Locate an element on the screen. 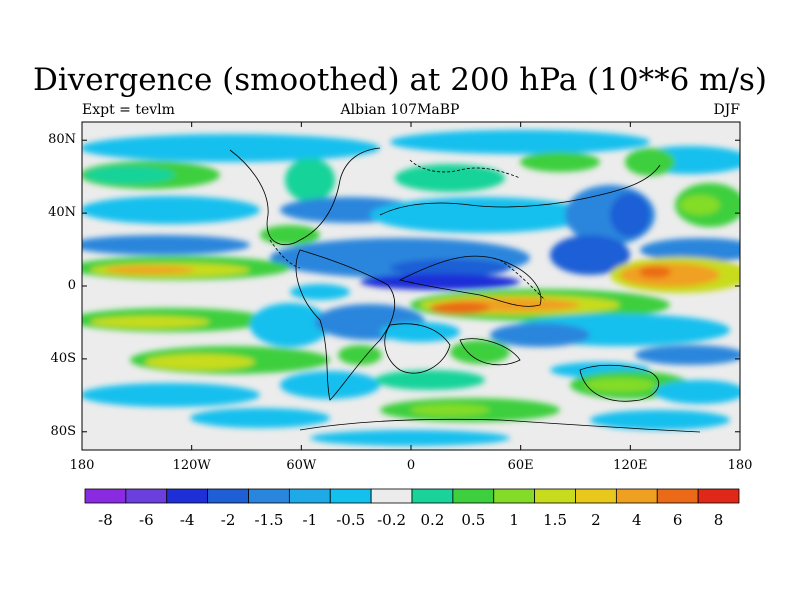  colorbar-label: -1.5 is located at coordinates (269, 520).